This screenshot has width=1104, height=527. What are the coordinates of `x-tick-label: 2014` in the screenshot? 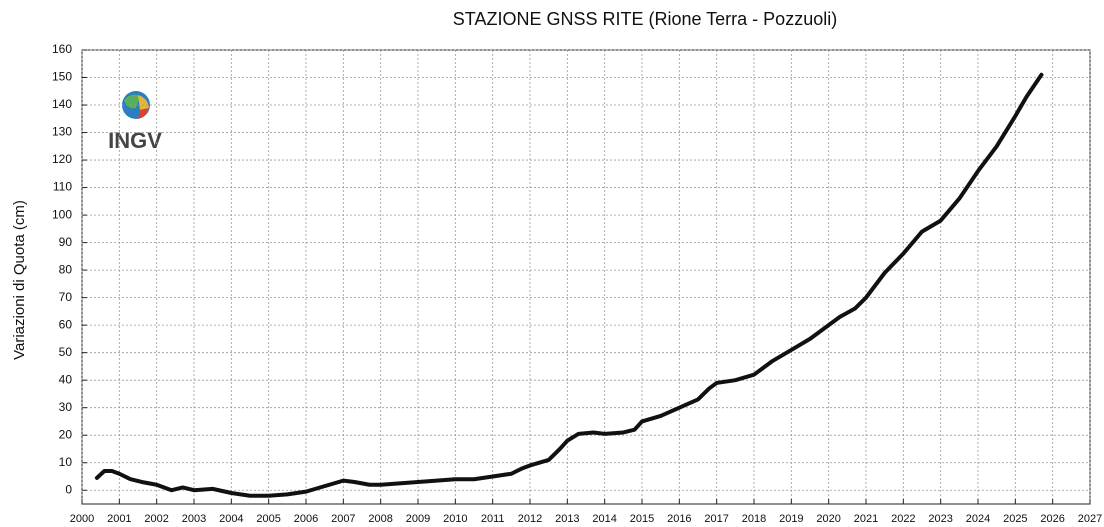 It's located at (604, 519).